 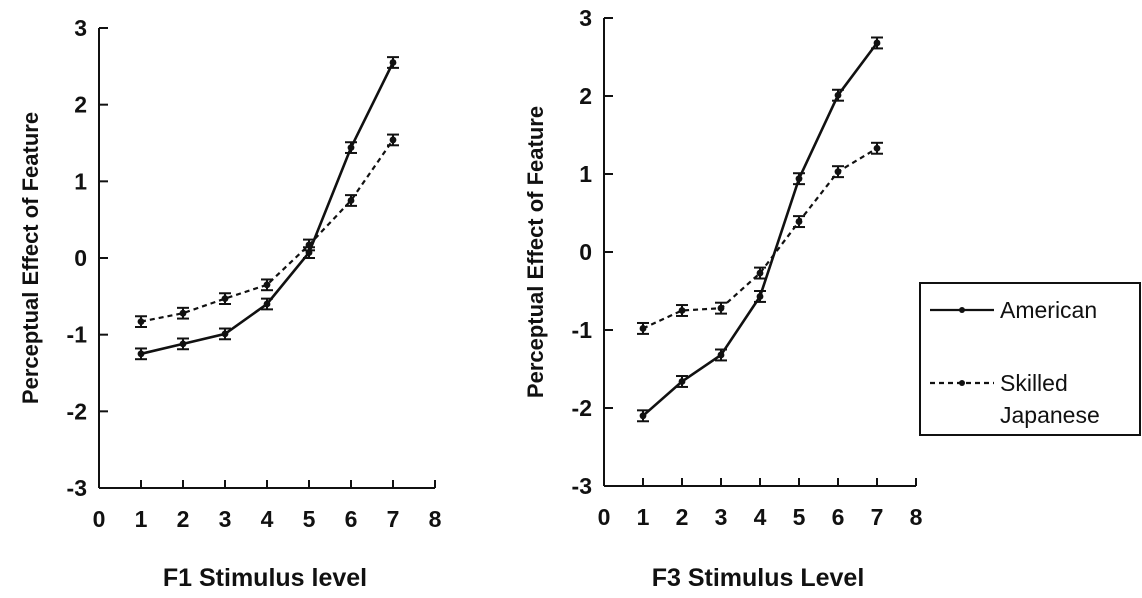 I want to click on legend-label-american: American, so click(x=1048, y=310).